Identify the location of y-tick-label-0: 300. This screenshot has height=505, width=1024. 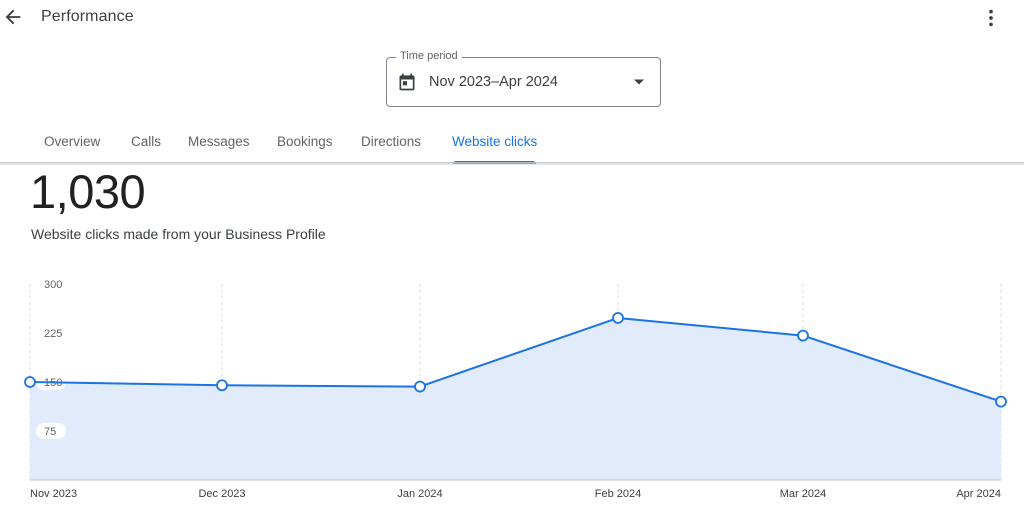
(53, 285).